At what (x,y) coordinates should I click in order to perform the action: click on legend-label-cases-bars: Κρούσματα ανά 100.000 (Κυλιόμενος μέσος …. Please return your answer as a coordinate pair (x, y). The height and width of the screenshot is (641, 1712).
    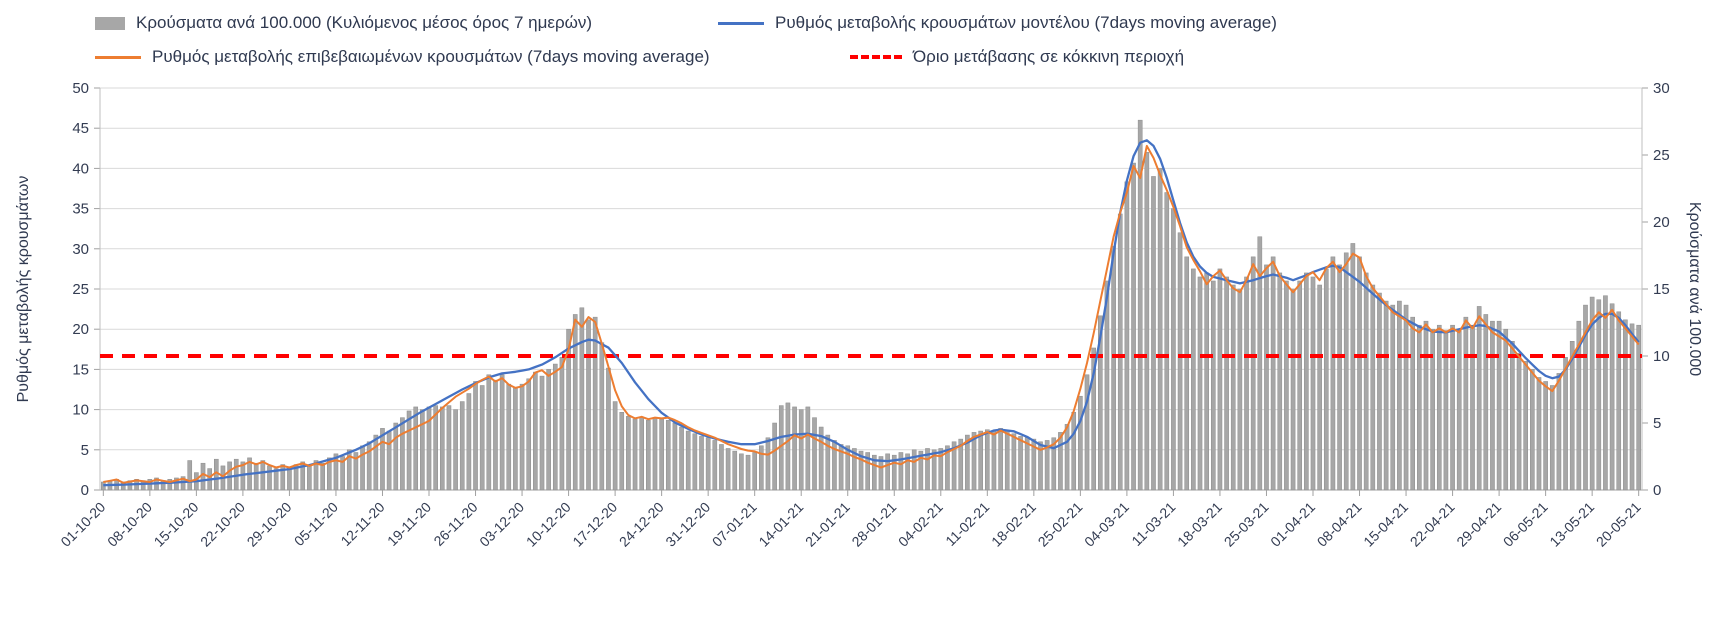
    Looking at the image, I should click on (364, 22).